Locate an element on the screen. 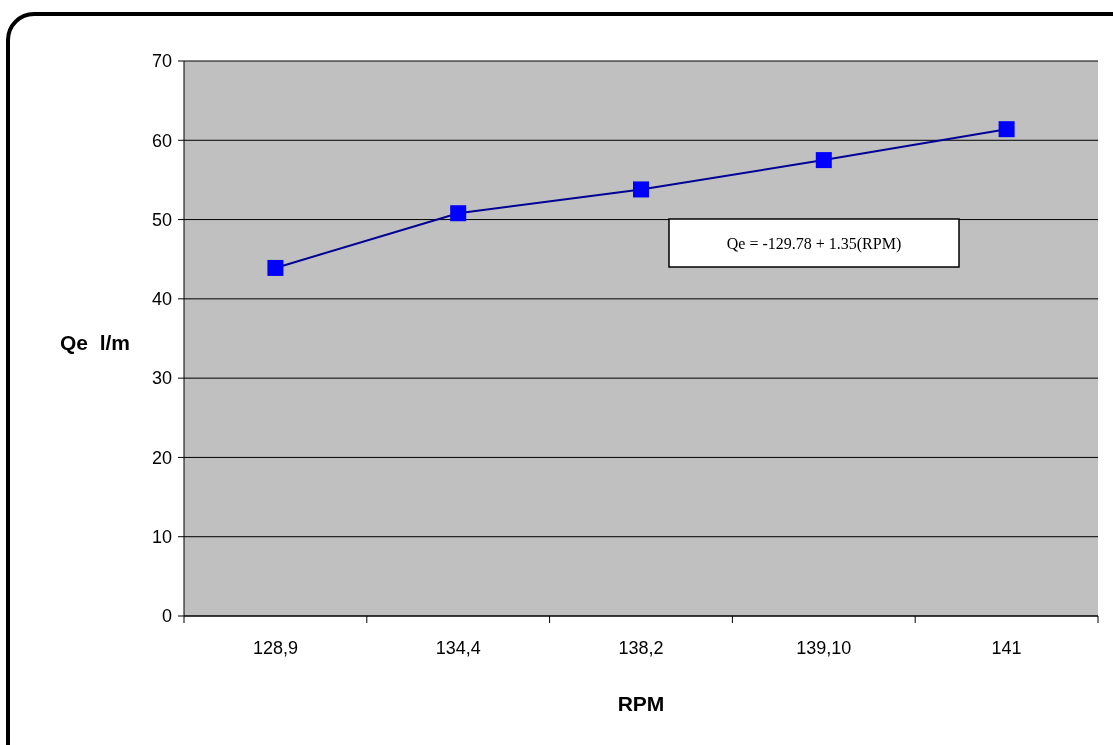 This screenshot has height=745, width=1113. y-axis-title: Qe l/m is located at coordinates (95, 342).